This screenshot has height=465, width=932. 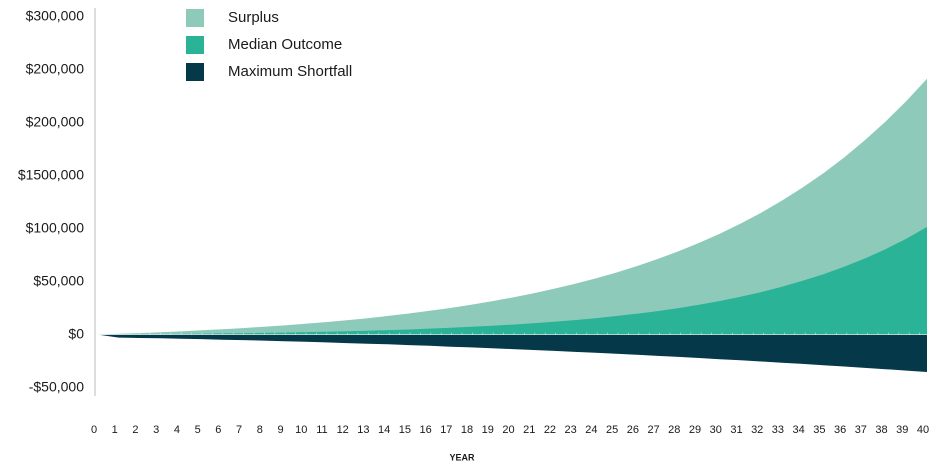 What do you see at coordinates (321, 430) in the screenshot?
I see `x-tick-label: 11` at bounding box center [321, 430].